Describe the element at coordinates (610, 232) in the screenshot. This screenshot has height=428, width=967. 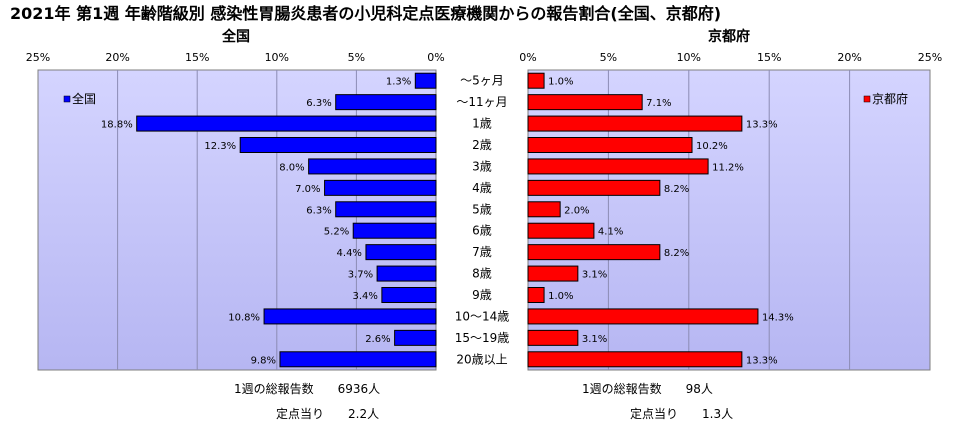
I see `kyoto-value-label: 4.1%` at that location.